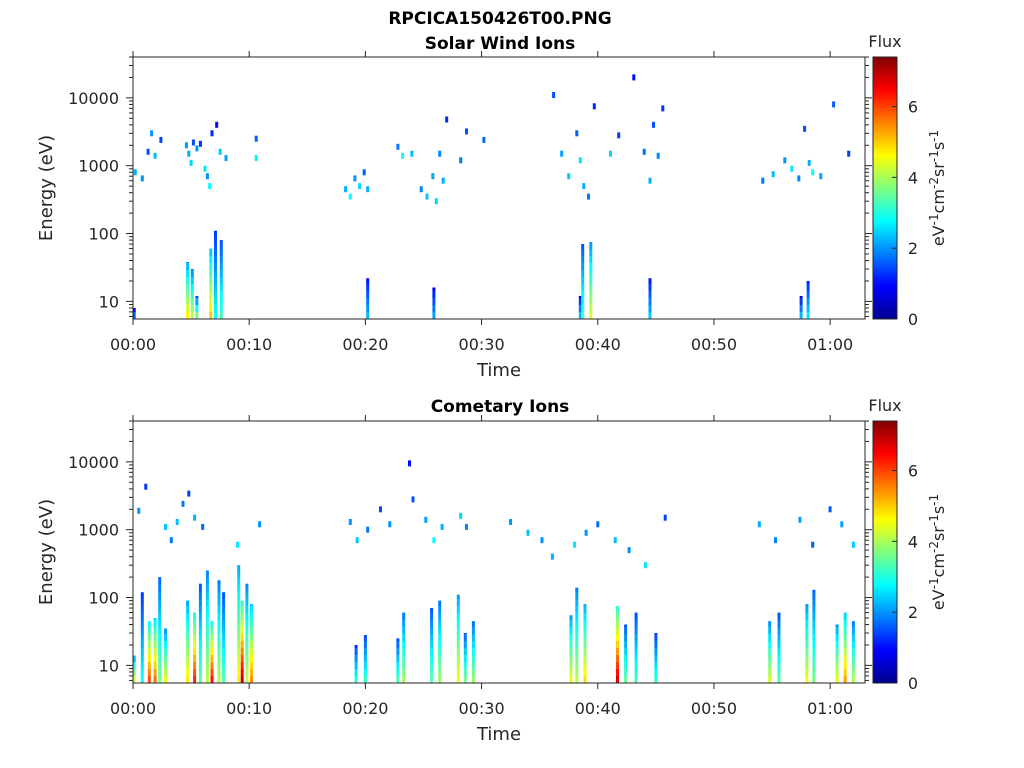  What do you see at coordinates (913, 612) in the screenshot?
I see `colorbar-tick-label: 2` at bounding box center [913, 612].